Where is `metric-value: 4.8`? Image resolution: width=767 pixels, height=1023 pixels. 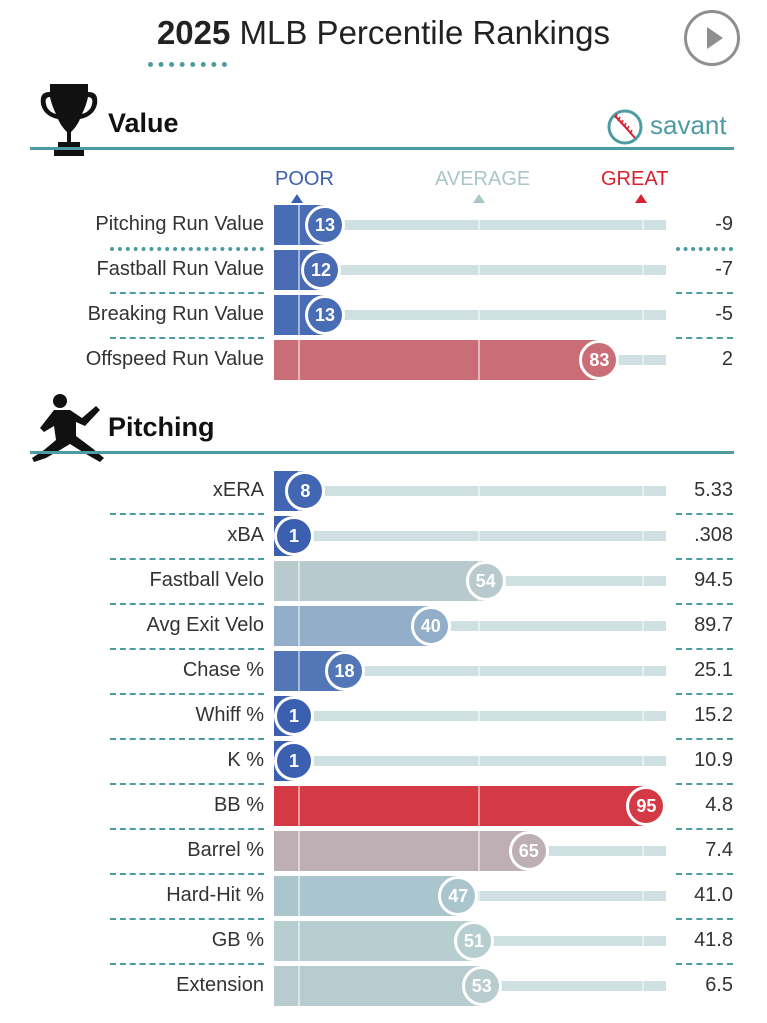 metric-value: 4.8 is located at coordinates (719, 805).